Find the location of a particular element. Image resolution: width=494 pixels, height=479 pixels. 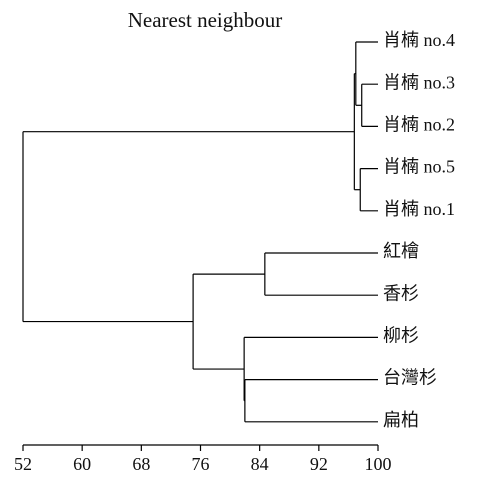

x-tick-label: 92 is located at coordinates (319, 464).